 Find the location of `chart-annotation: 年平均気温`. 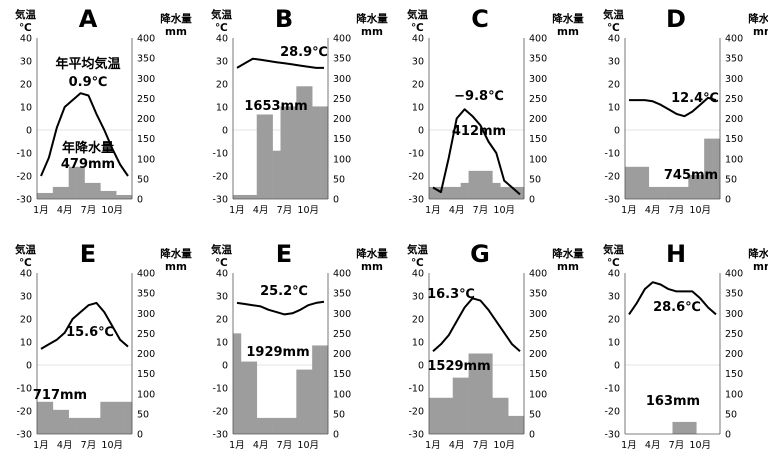

chart-annotation: 年平均気温 is located at coordinates (87, 64).